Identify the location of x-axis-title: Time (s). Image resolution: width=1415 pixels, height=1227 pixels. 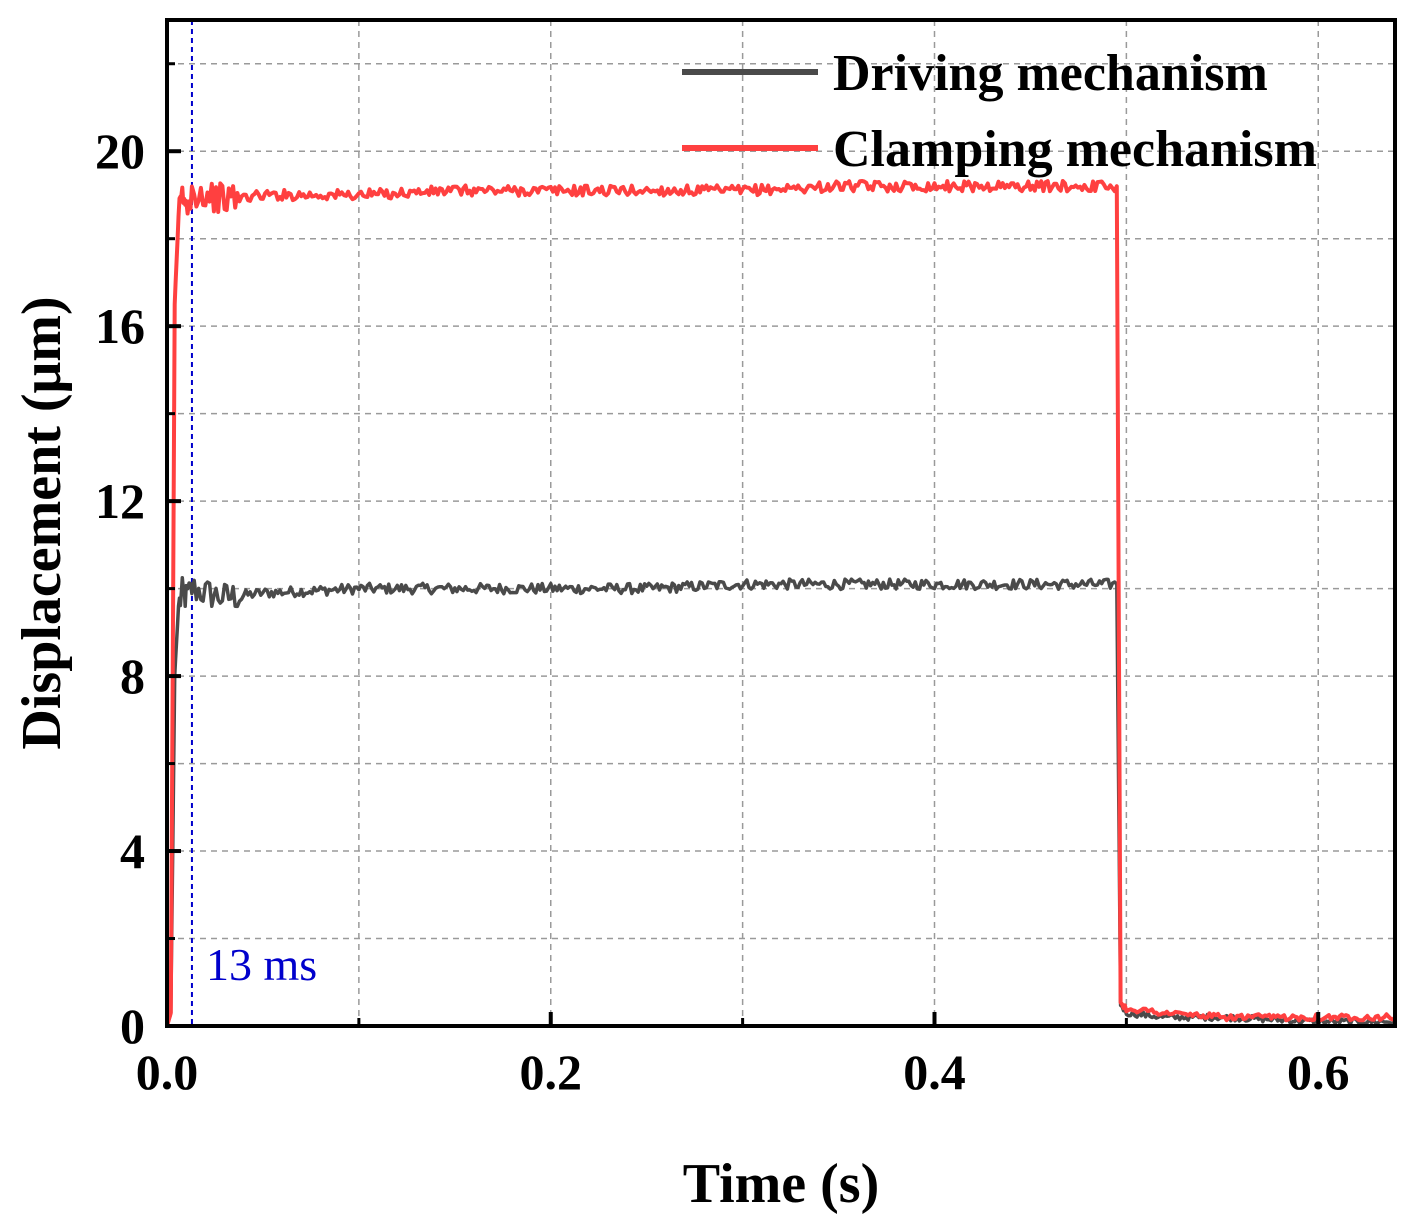
(781, 1184).